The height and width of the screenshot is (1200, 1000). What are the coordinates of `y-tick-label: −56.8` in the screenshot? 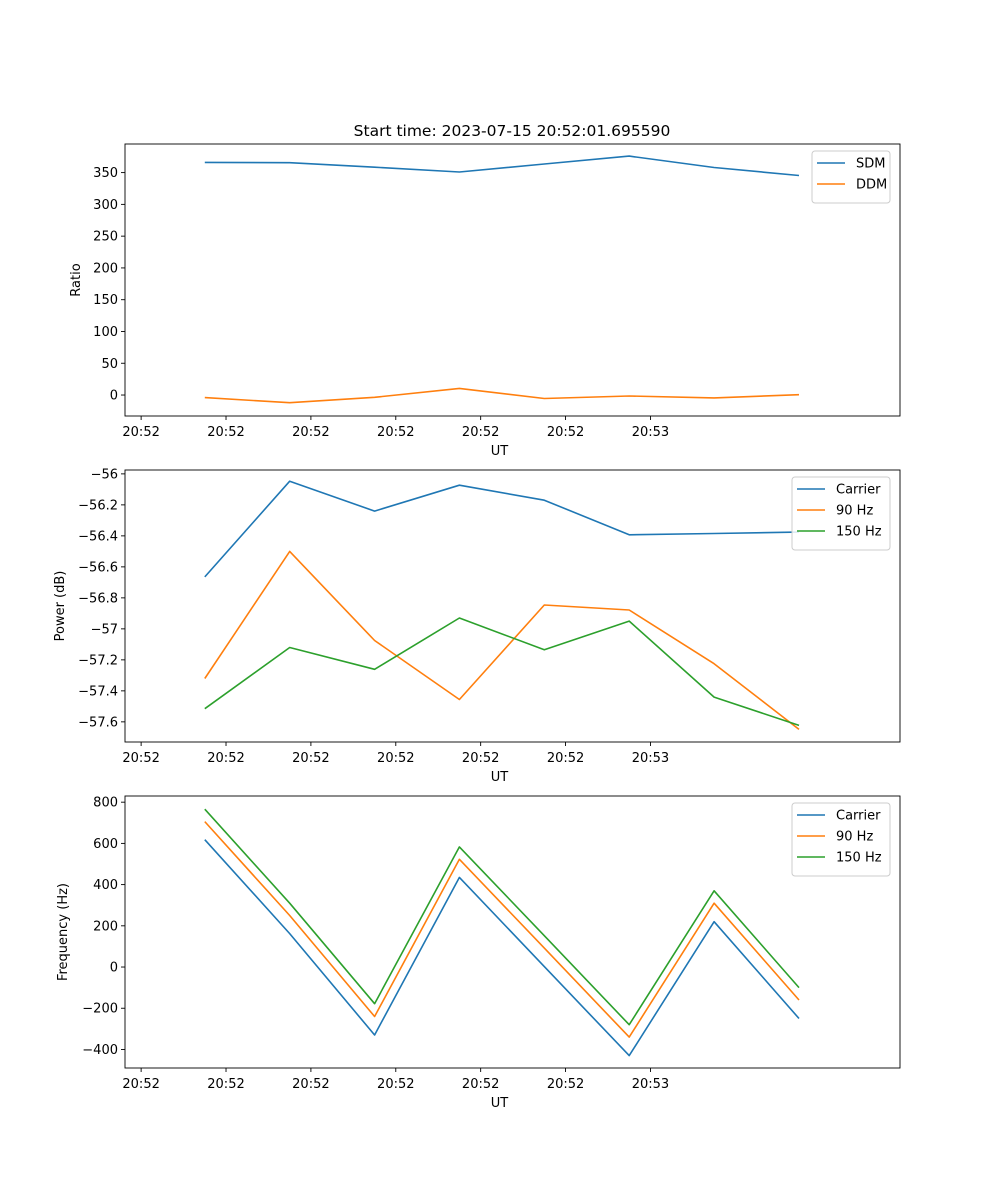 It's located at (98, 598).